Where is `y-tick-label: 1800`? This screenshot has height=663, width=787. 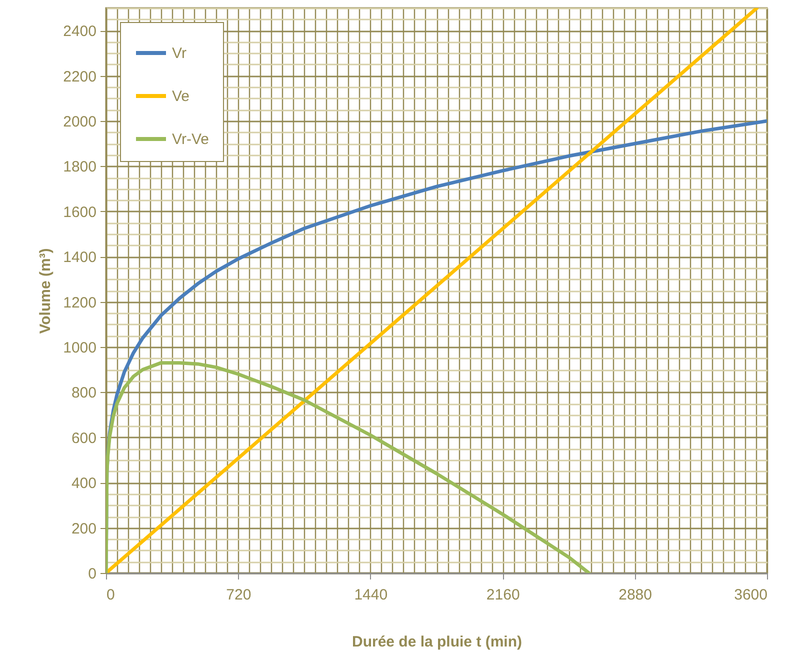 y-tick-label: 1800 is located at coordinates (79, 167).